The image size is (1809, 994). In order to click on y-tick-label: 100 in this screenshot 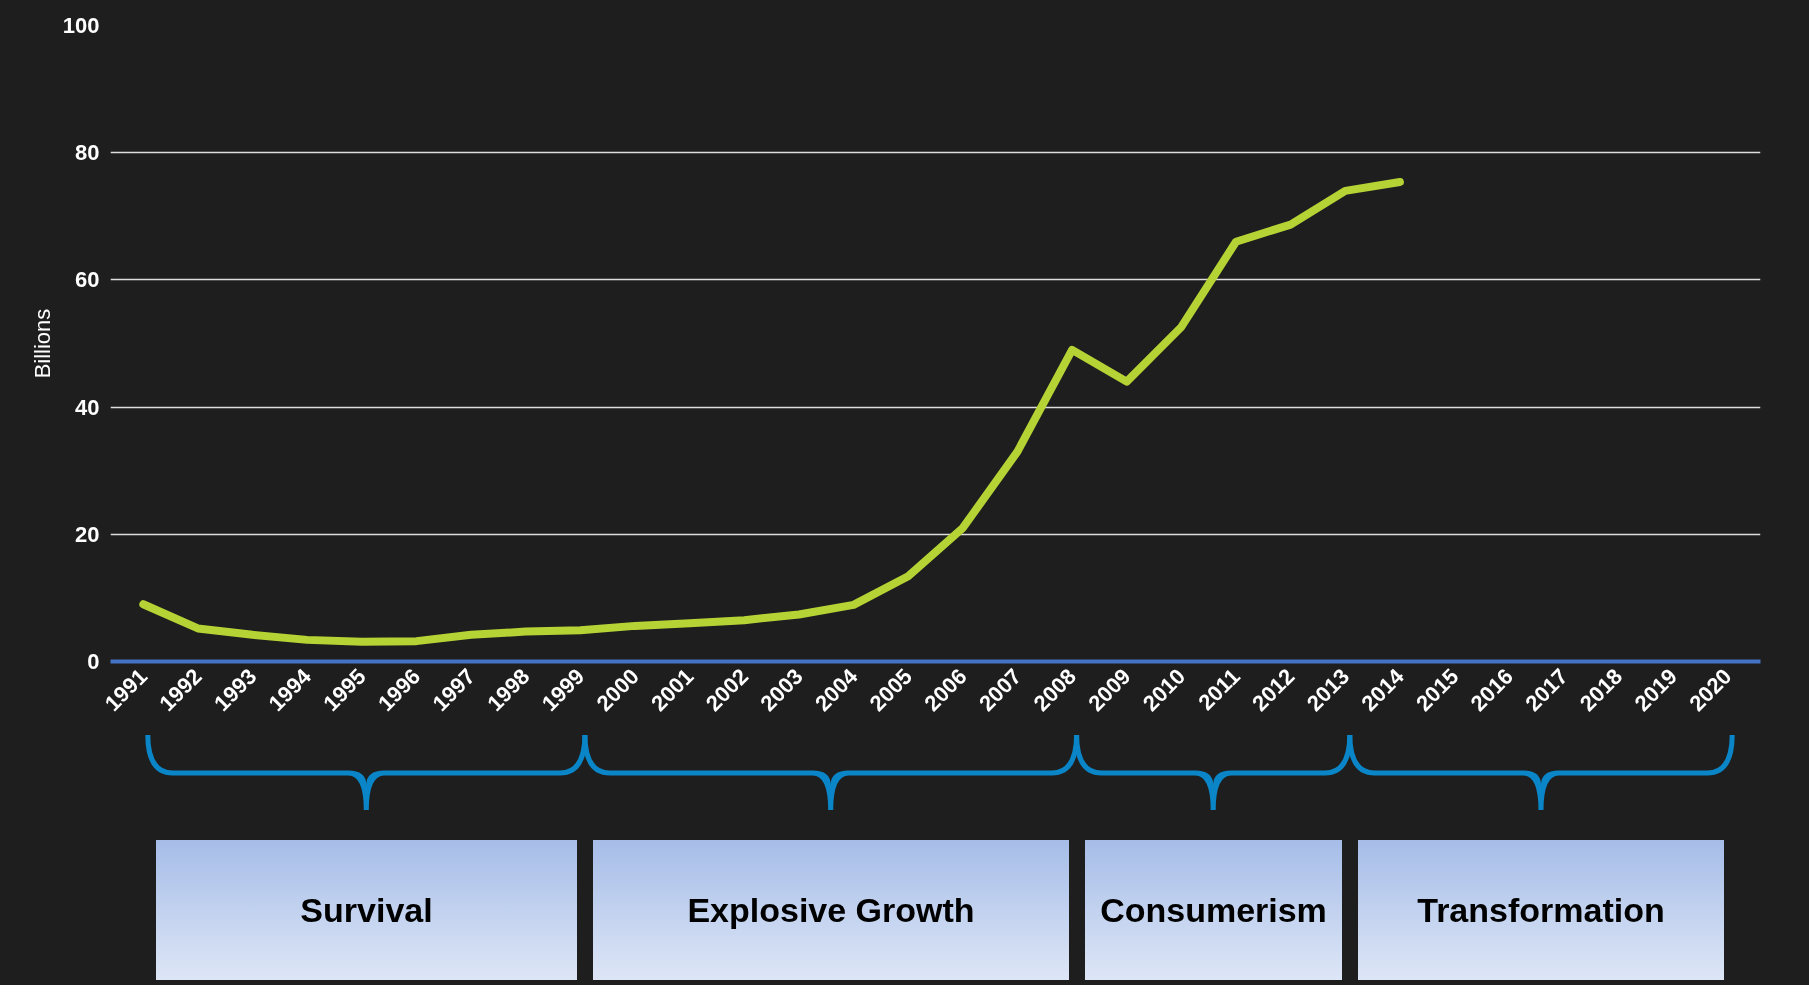, I will do `click(81, 25)`.